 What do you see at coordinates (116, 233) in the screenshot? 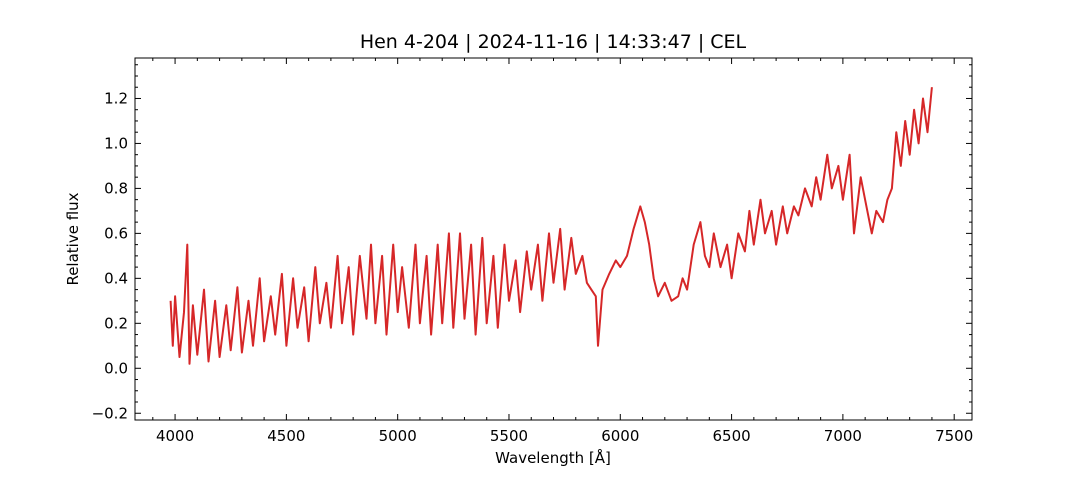
I see `y-tick-label: 0.6` at bounding box center [116, 233].